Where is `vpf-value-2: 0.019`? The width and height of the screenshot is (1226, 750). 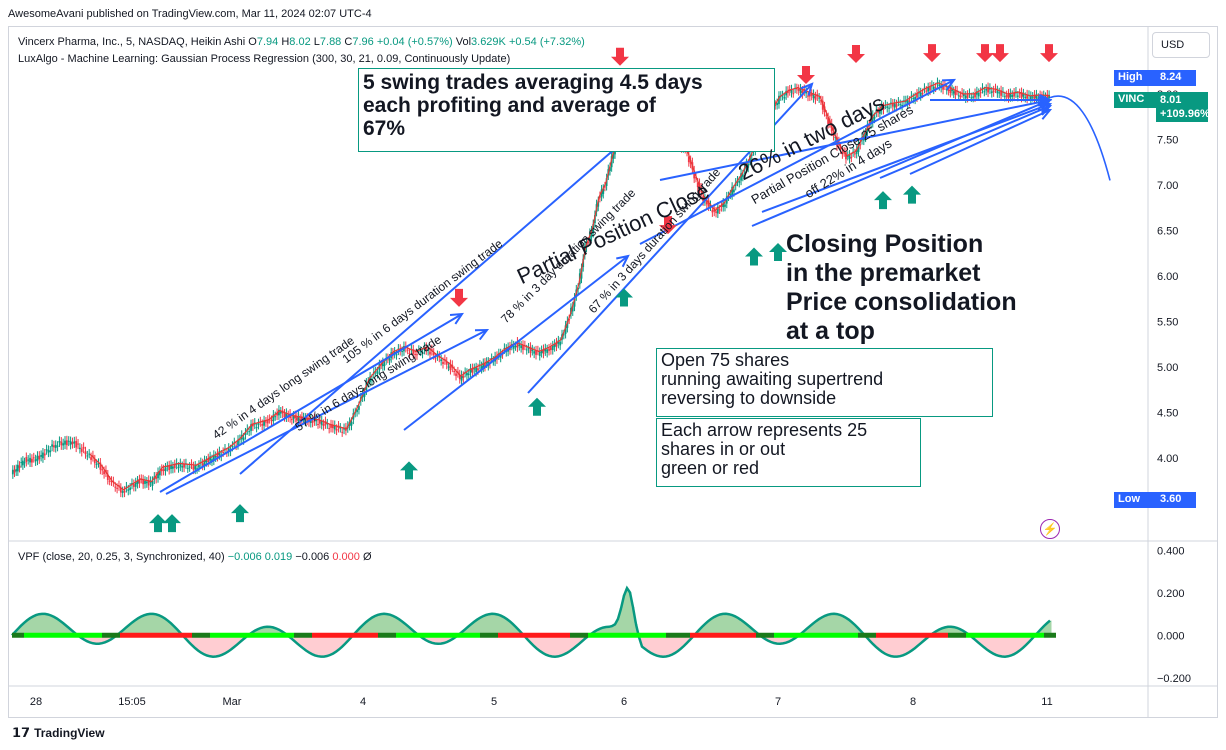 vpf-value-2: 0.019 is located at coordinates (278, 557).